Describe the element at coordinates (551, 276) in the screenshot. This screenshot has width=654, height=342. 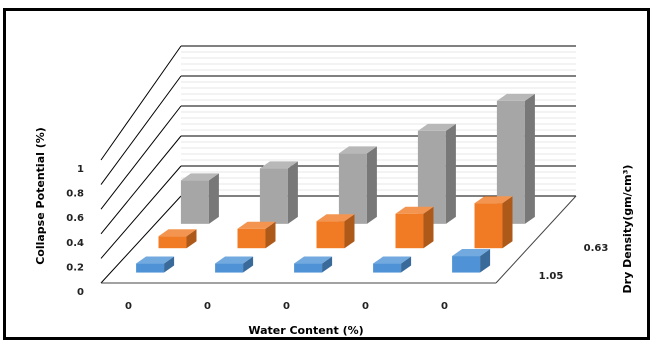
I see `depth-tick-label: 1.05` at that location.